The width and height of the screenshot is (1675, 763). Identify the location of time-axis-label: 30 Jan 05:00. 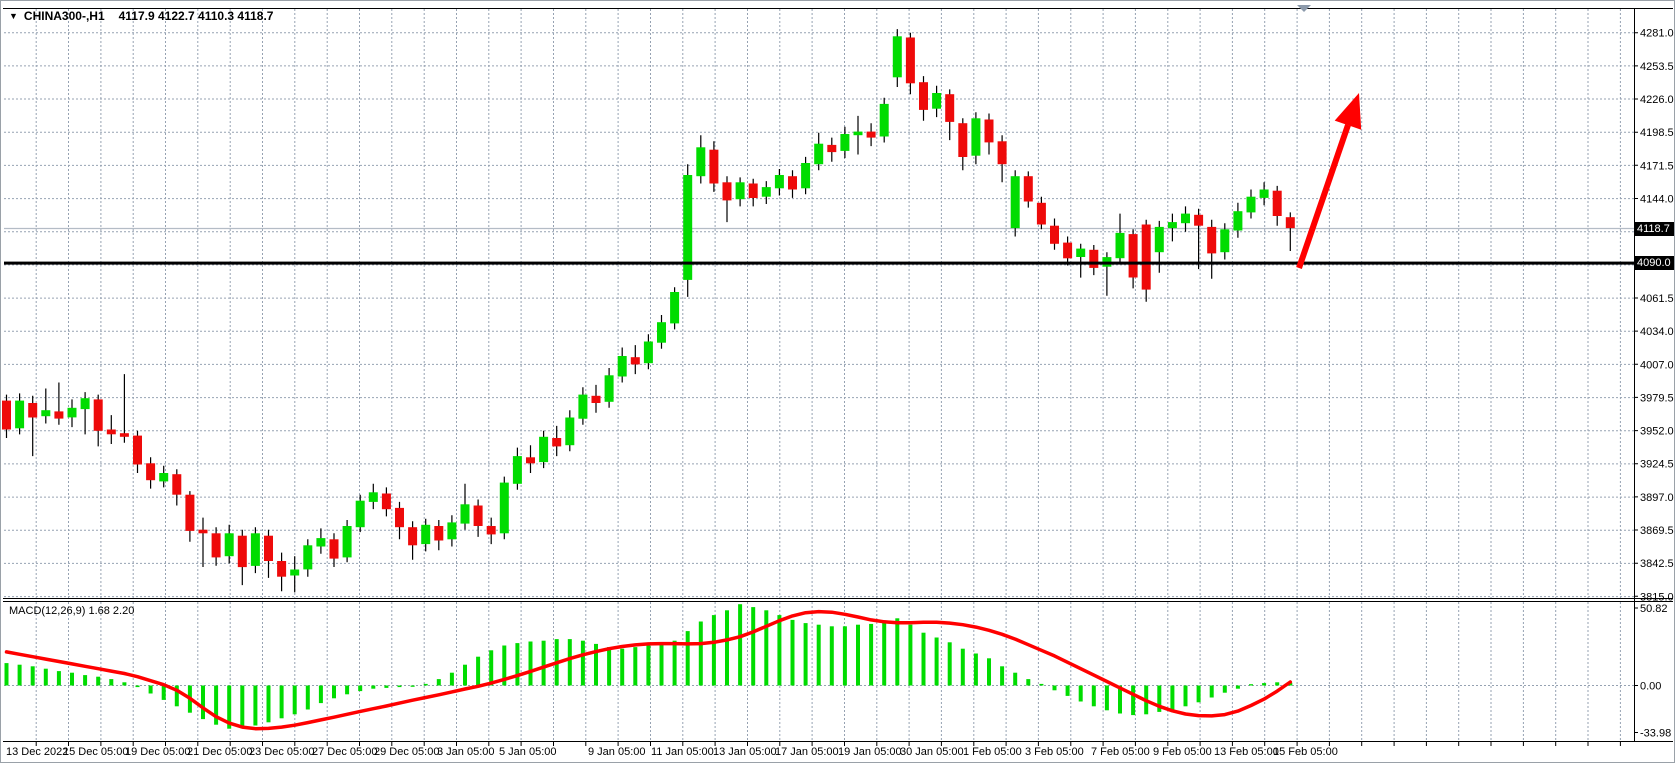
(932, 752).